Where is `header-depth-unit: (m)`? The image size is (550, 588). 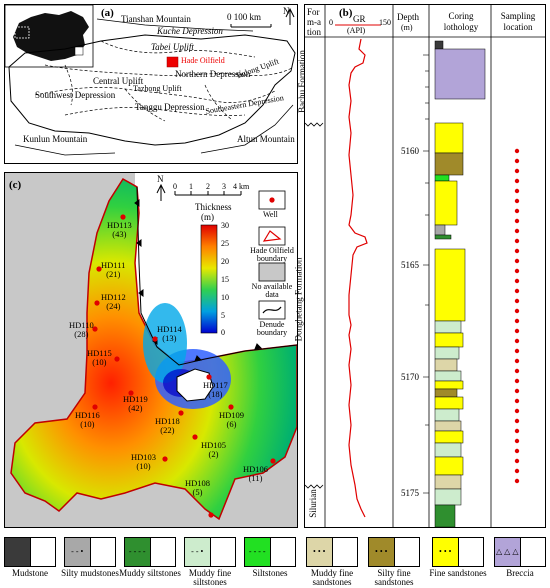 header-depth-unit: (m) is located at coordinates (407, 27).